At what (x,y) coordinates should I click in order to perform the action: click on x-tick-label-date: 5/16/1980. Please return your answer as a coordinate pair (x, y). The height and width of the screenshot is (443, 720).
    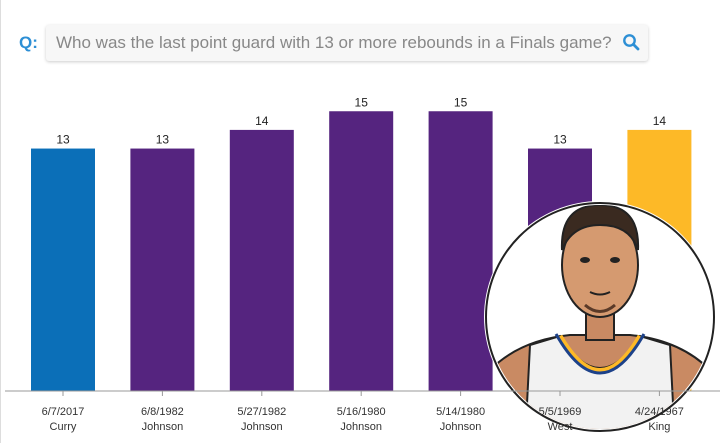
    Looking at the image, I should click on (361, 412).